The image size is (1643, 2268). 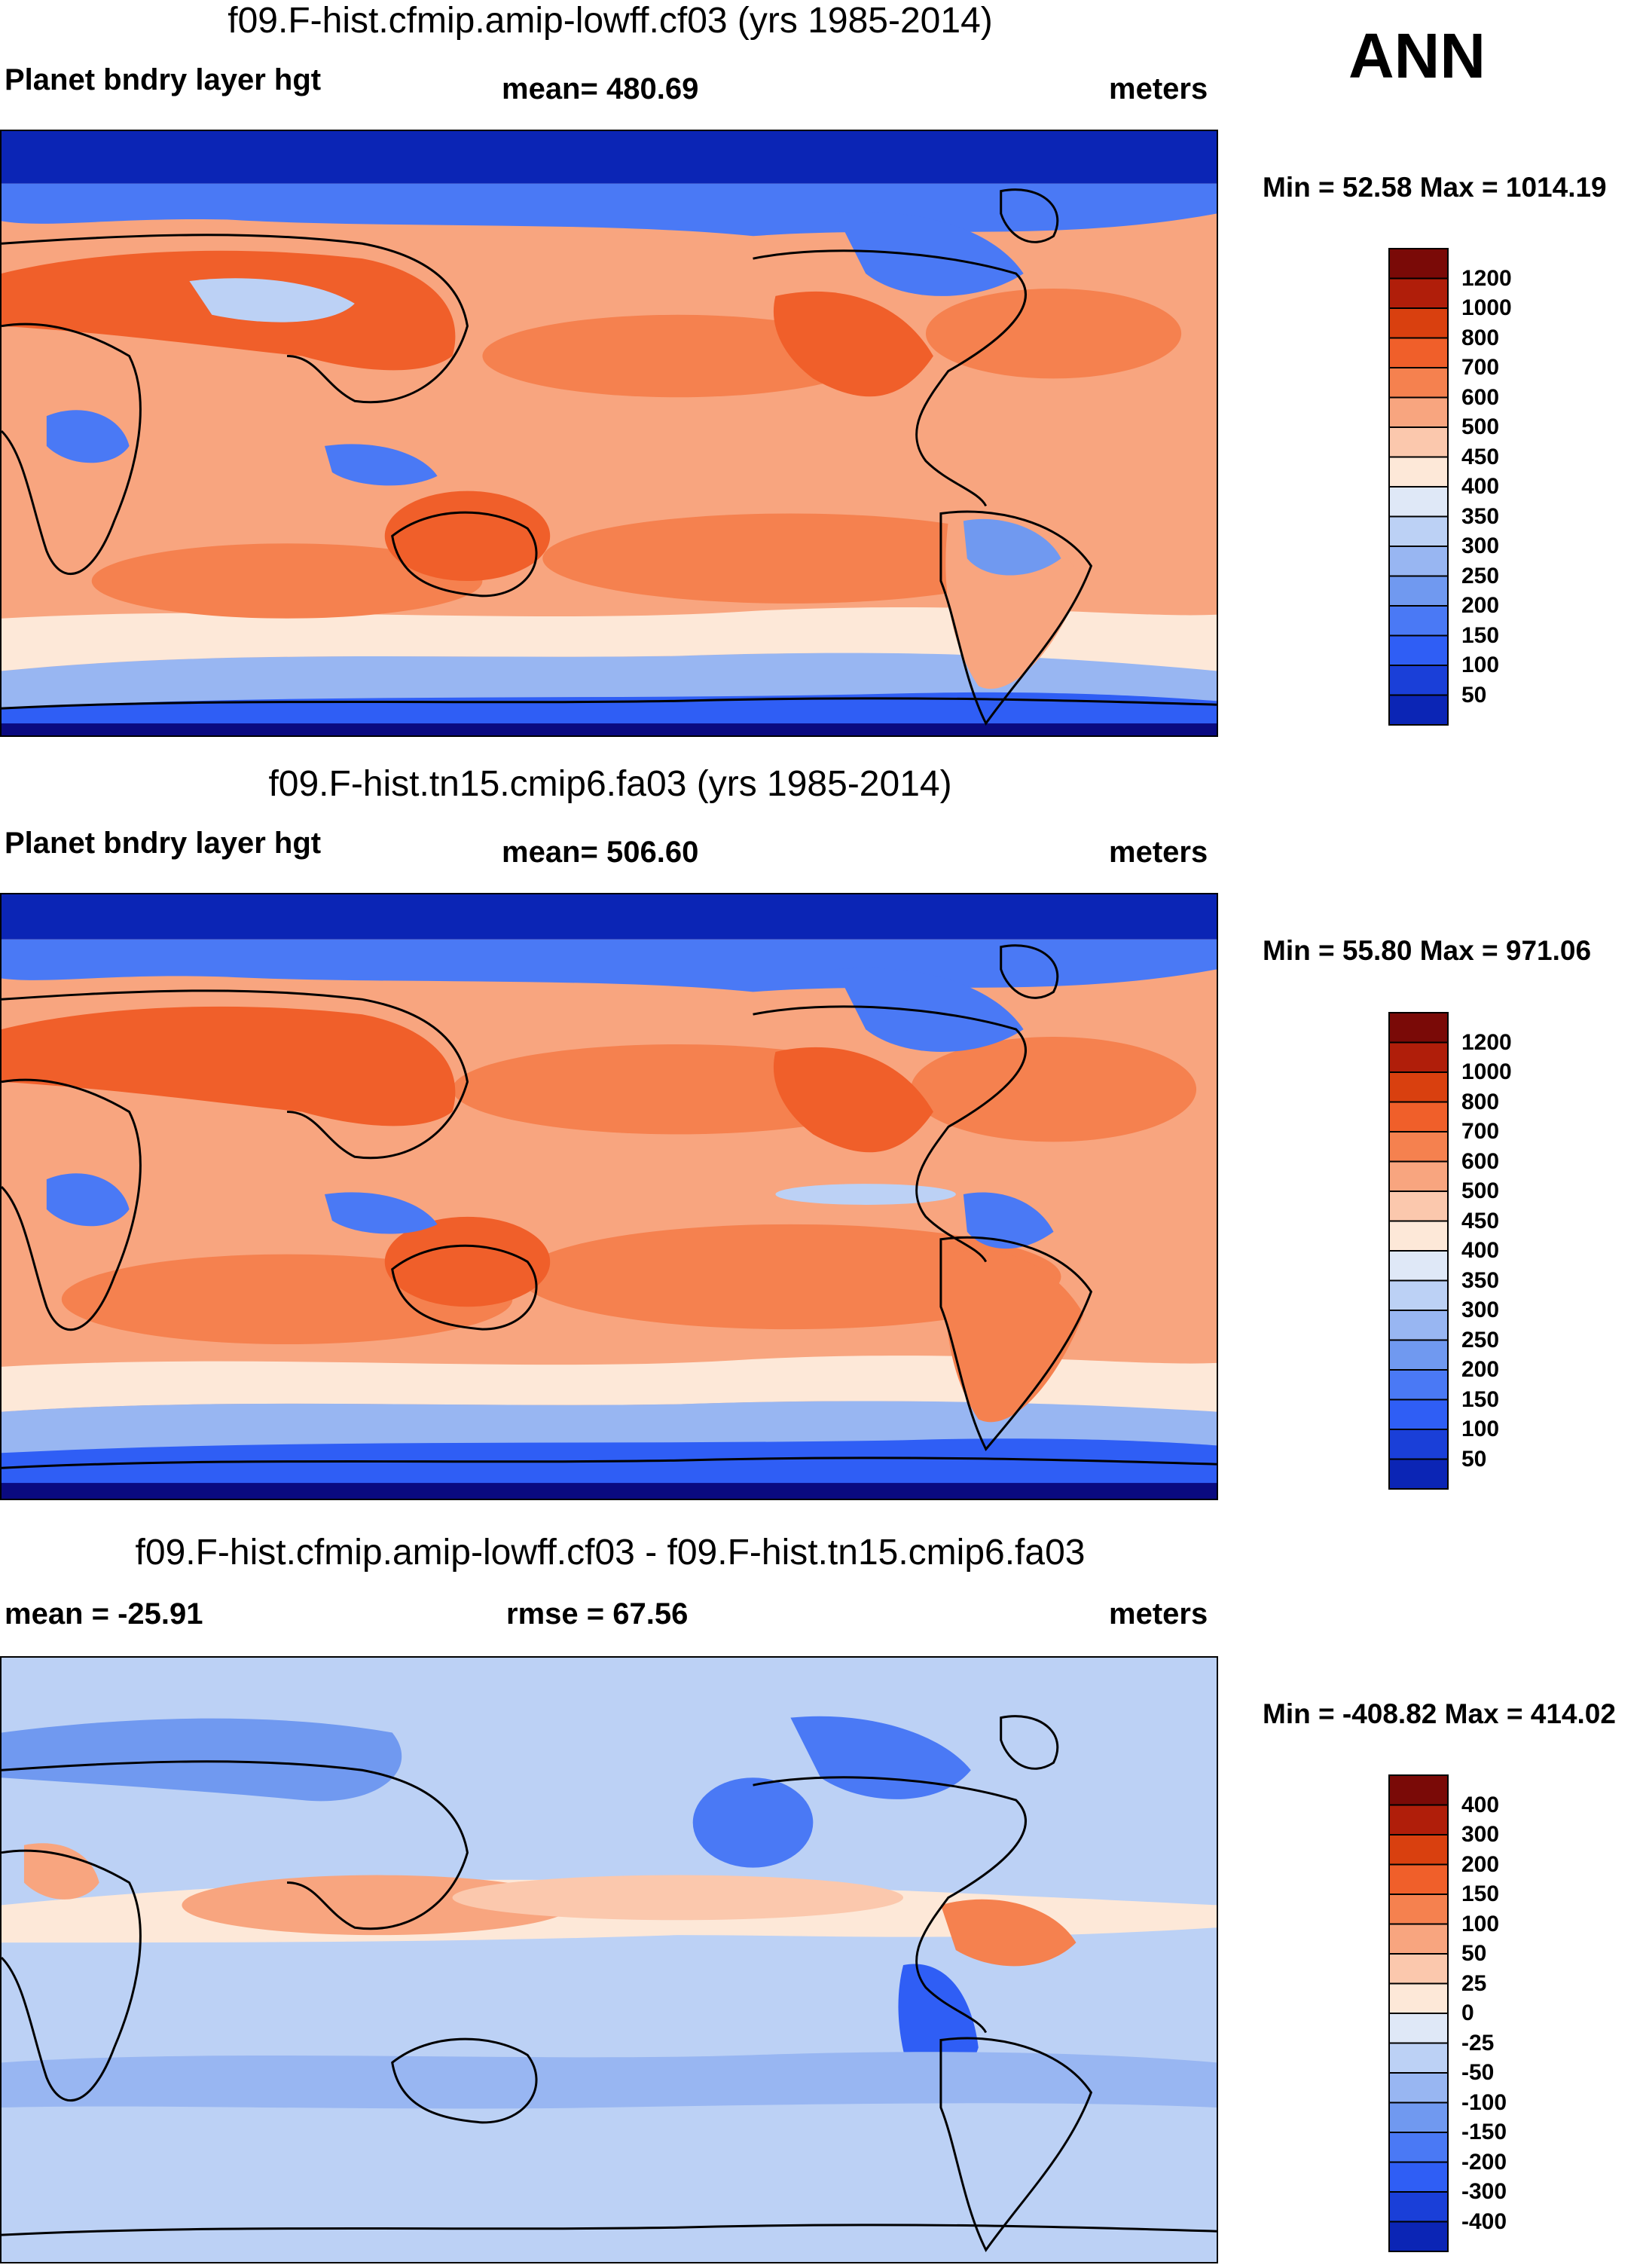 I want to click on colorbar-tick-label: 800, so click(x=1480, y=337).